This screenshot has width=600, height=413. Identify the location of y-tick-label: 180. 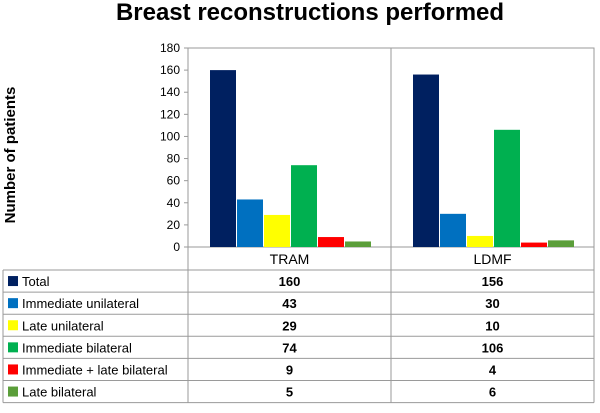
(170, 48).